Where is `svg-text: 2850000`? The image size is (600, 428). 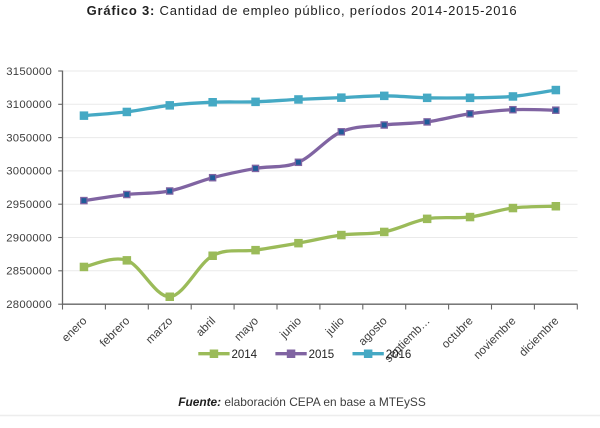 svg-text: 2850000 is located at coordinates (29, 272).